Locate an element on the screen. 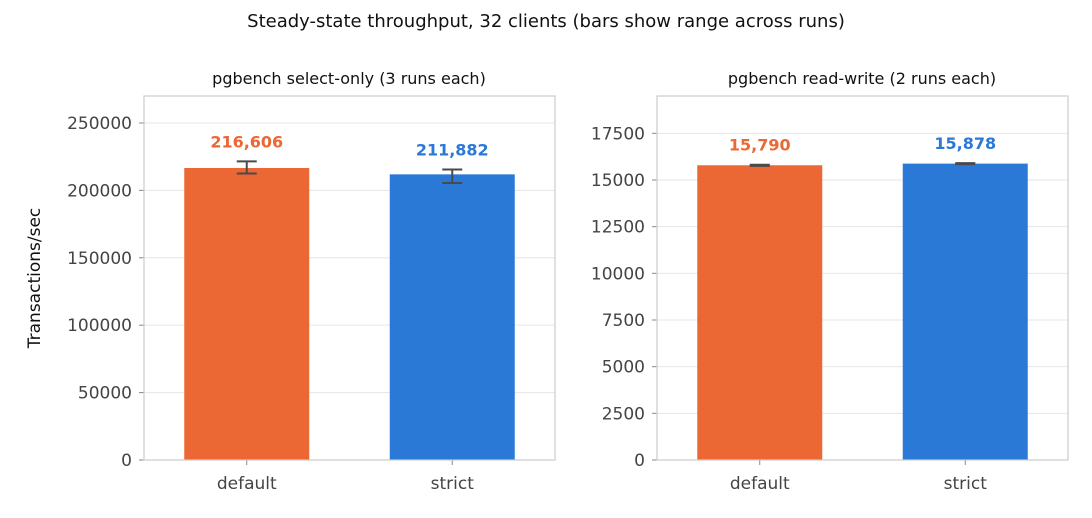  y-tick-label: 200000 is located at coordinates (99, 191).